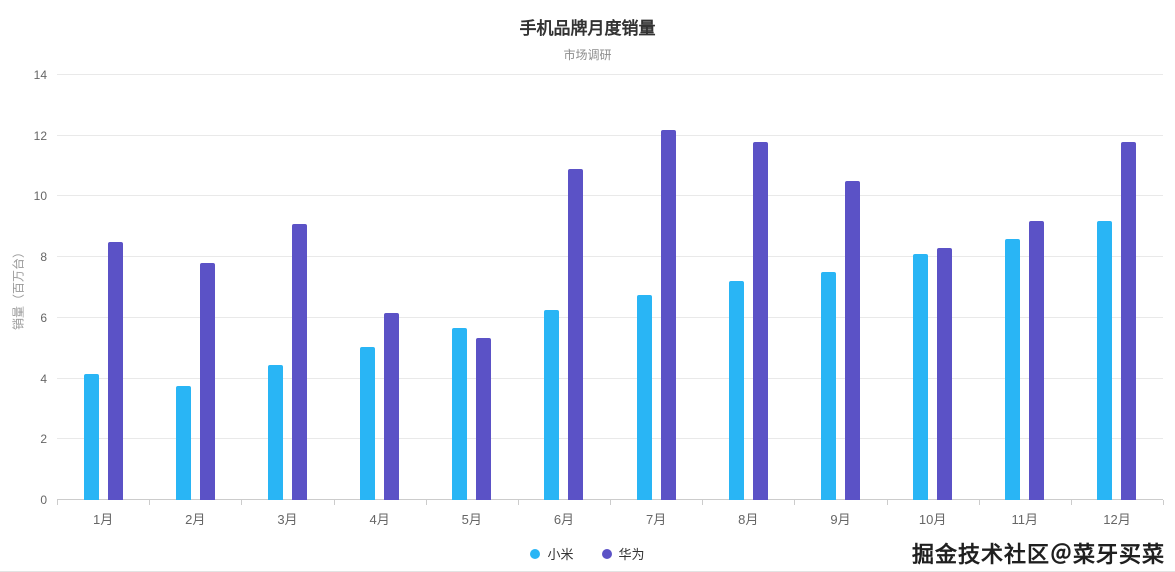  Describe the element at coordinates (195, 287) in the screenshot. I see `bar-group-2月` at that location.